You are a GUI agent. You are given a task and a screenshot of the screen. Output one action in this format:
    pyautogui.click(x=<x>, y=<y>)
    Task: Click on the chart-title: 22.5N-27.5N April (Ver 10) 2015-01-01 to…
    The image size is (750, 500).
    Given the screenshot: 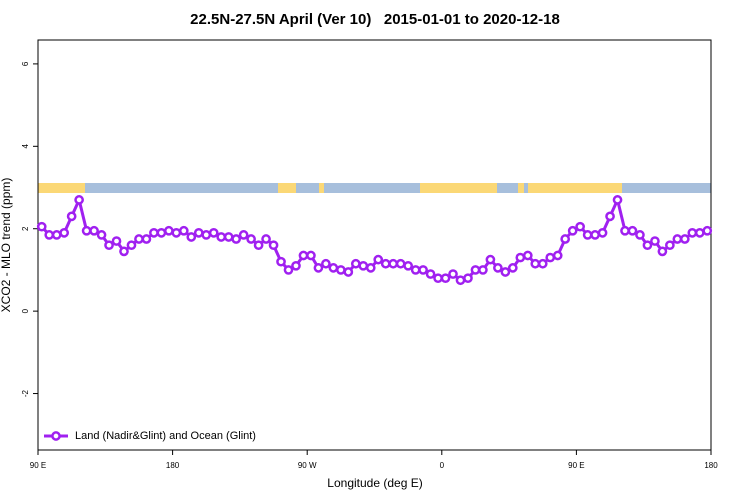 What is the action you would take?
    pyautogui.click(x=375, y=19)
    